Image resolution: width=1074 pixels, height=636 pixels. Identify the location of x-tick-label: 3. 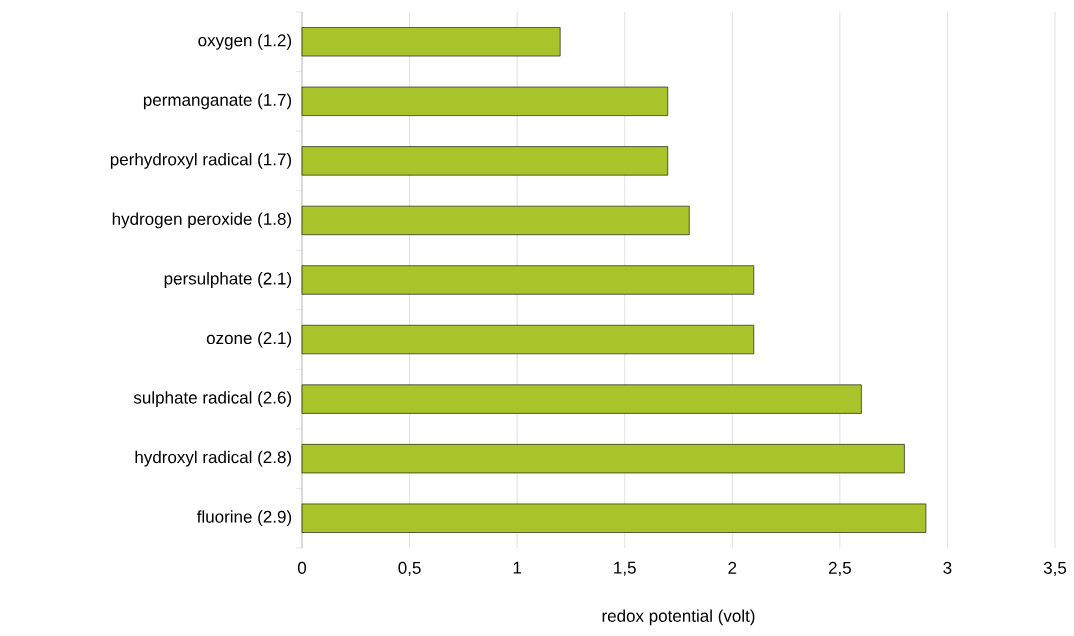
(947, 567).